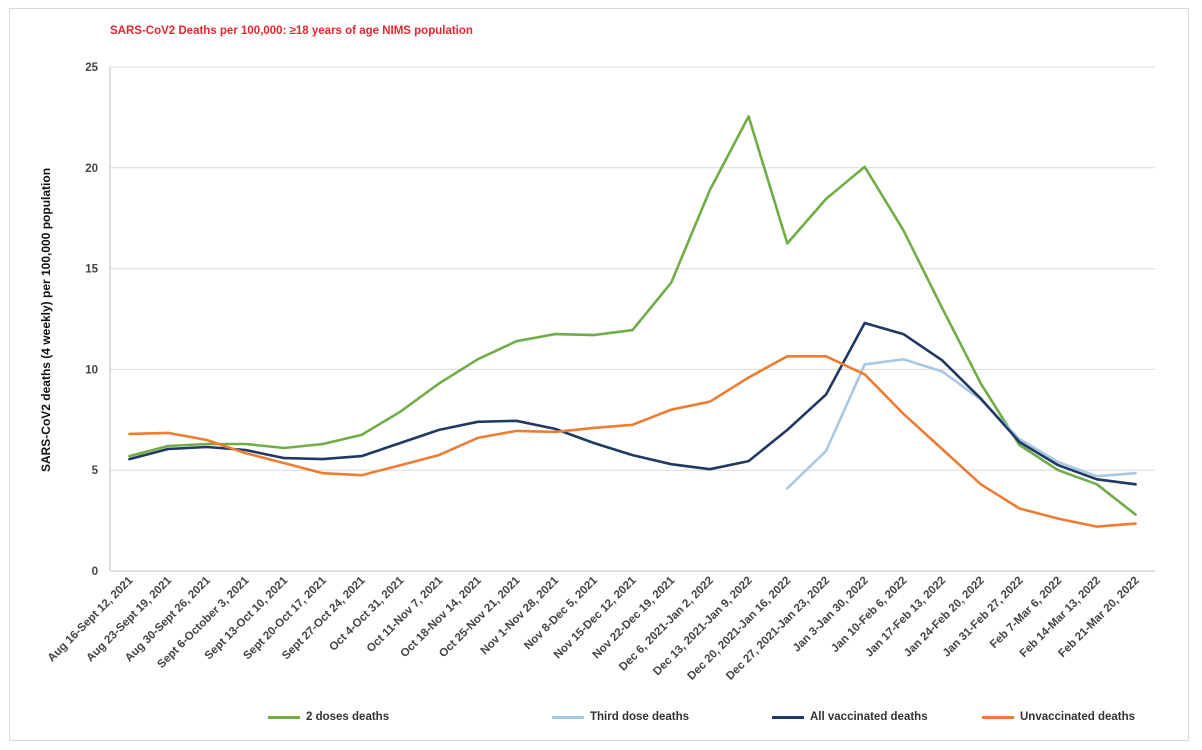  What do you see at coordinates (831, 615) in the screenshot?
I see `x-tick-label: Jan 3-Jan 30, 2022` at bounding box center [831, 615].